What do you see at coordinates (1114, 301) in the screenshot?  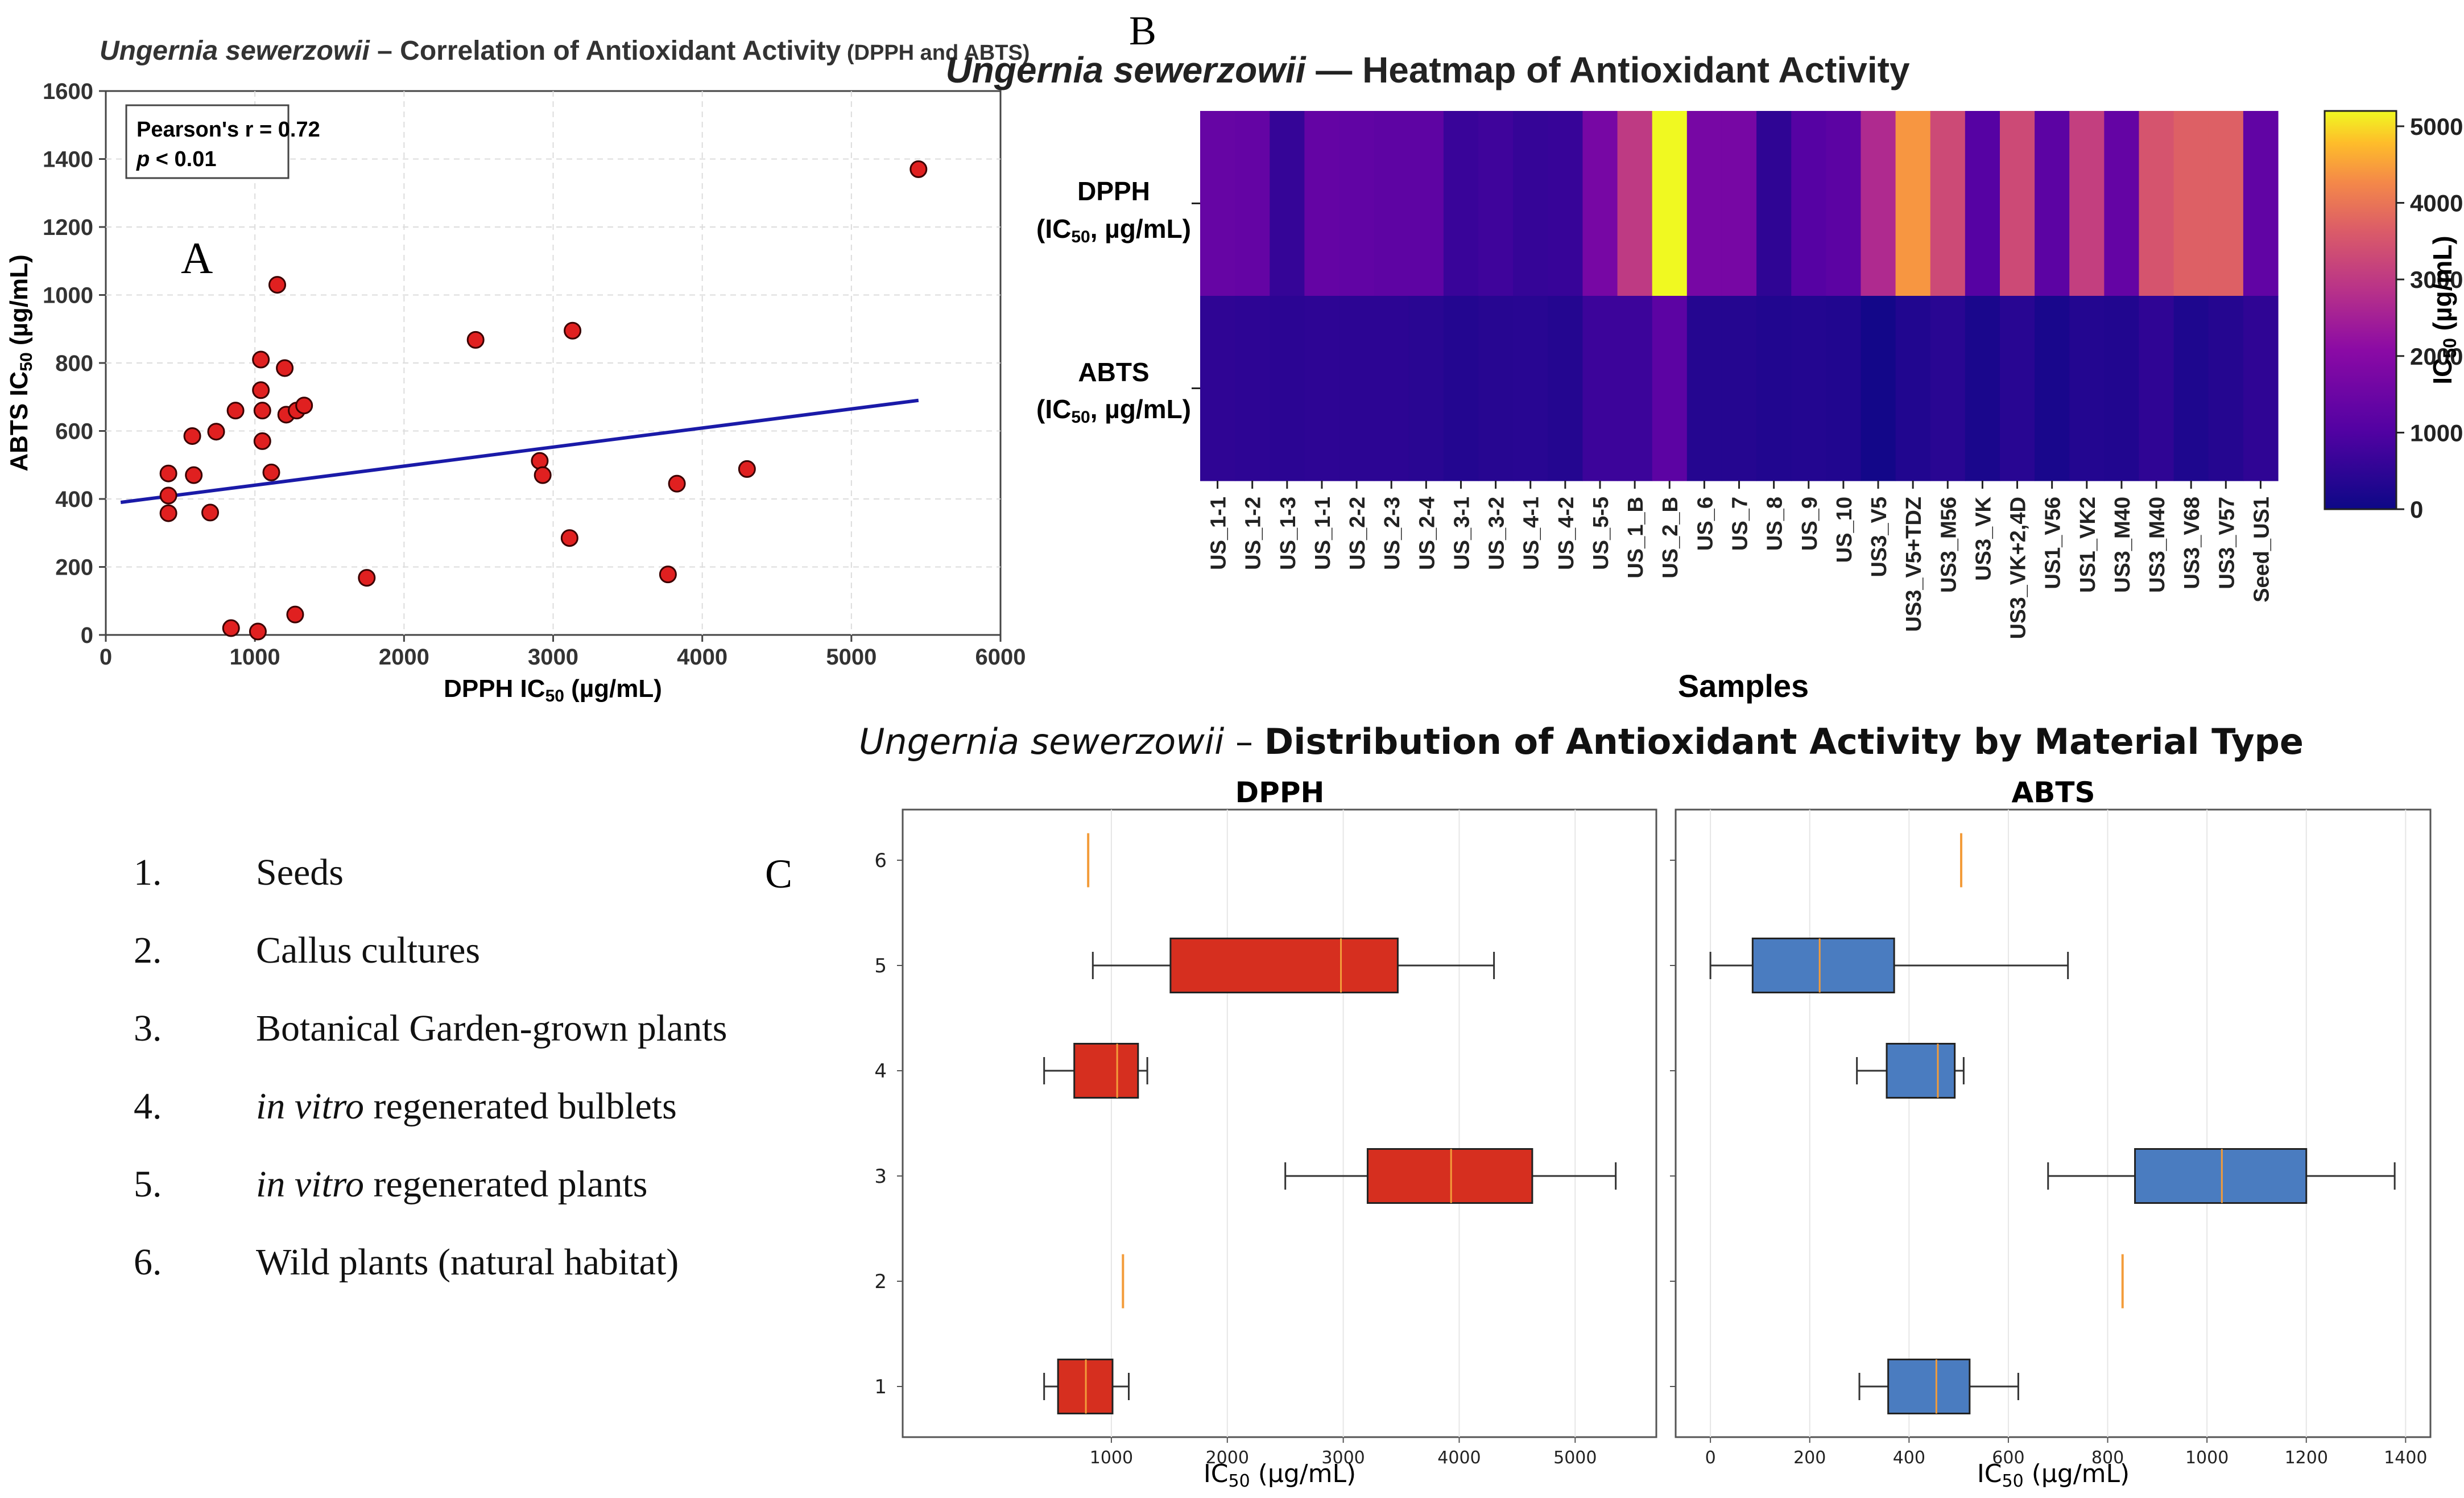 I see `heatmap-row-labels: DPPH (IC50, µg/mL) ABTS (IC50, µg/mL)` at bounding box center [1114, 301].